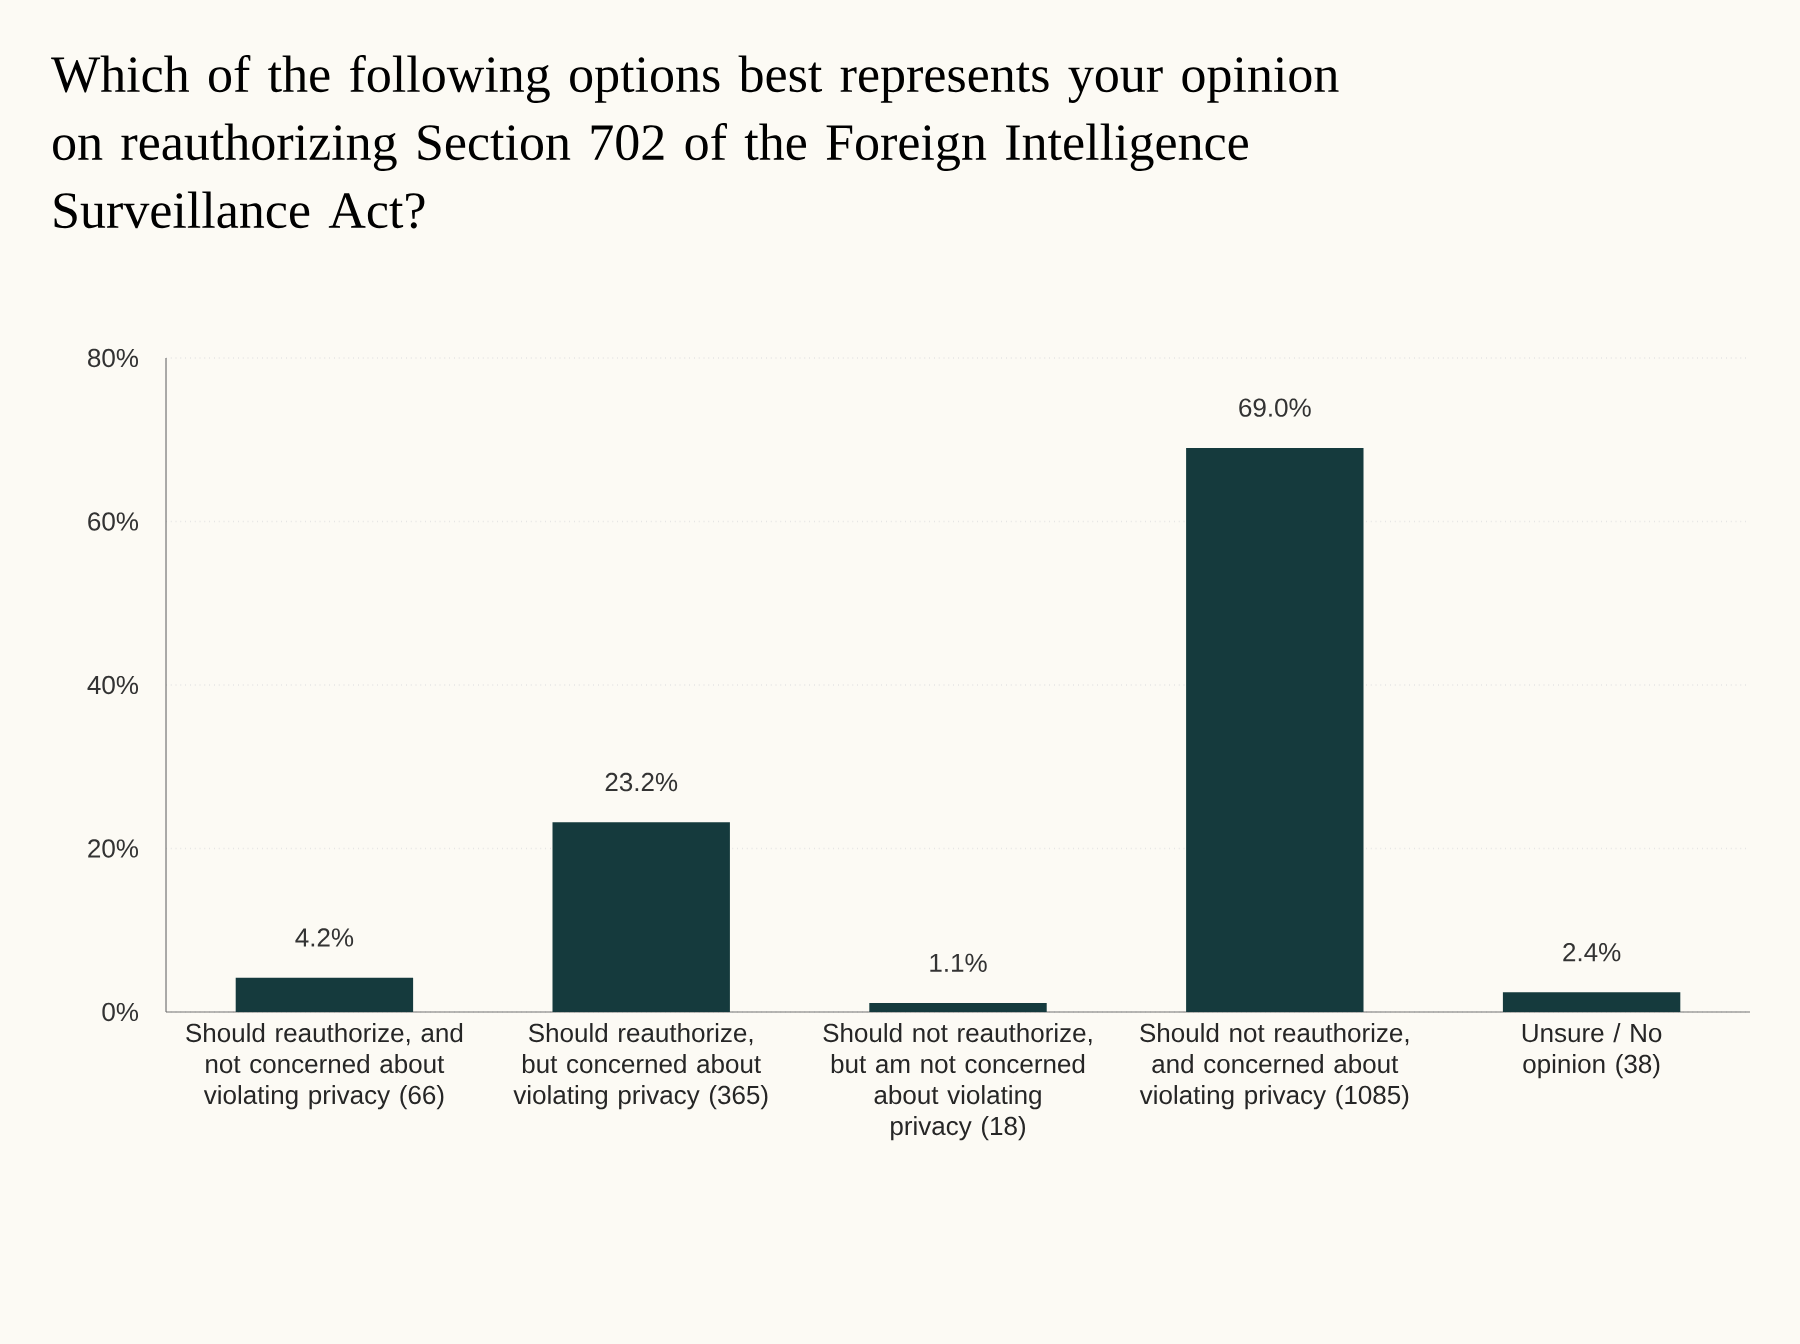 The height and width of the screenshot is (1344, 1800). I want to click on data-label: 4.2%, so click(324, 937).